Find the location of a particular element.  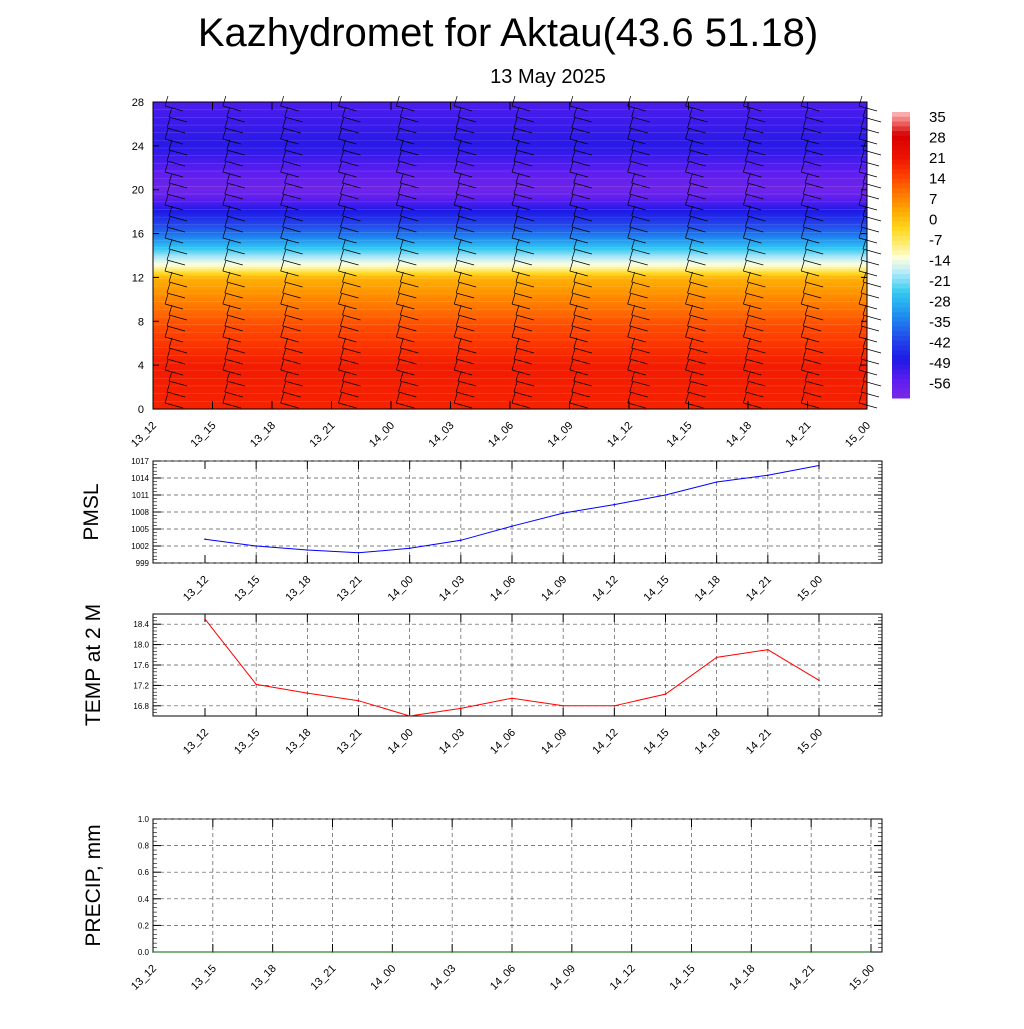

y-axis-title: TEMP at 2 M is located at coordinates (93, 665).